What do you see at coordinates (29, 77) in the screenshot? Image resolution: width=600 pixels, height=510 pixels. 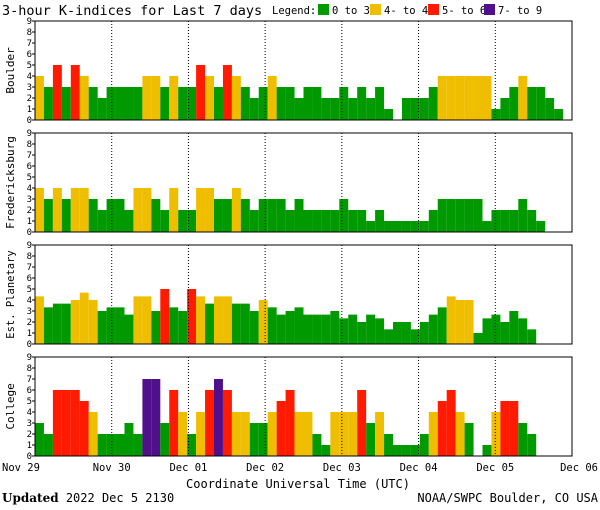 I see `y-tick-label: 4` at bounding box center [29, 77].